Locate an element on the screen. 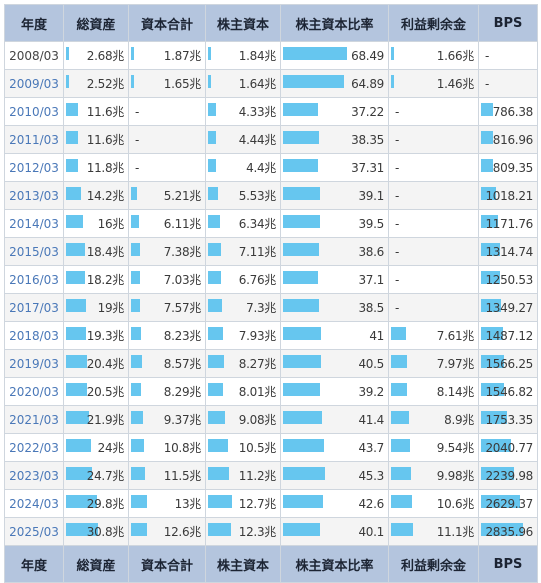 The height and width of the screenshot is (583, 541). cell-value: 7.3兆 is located at coordinates (261, 308).